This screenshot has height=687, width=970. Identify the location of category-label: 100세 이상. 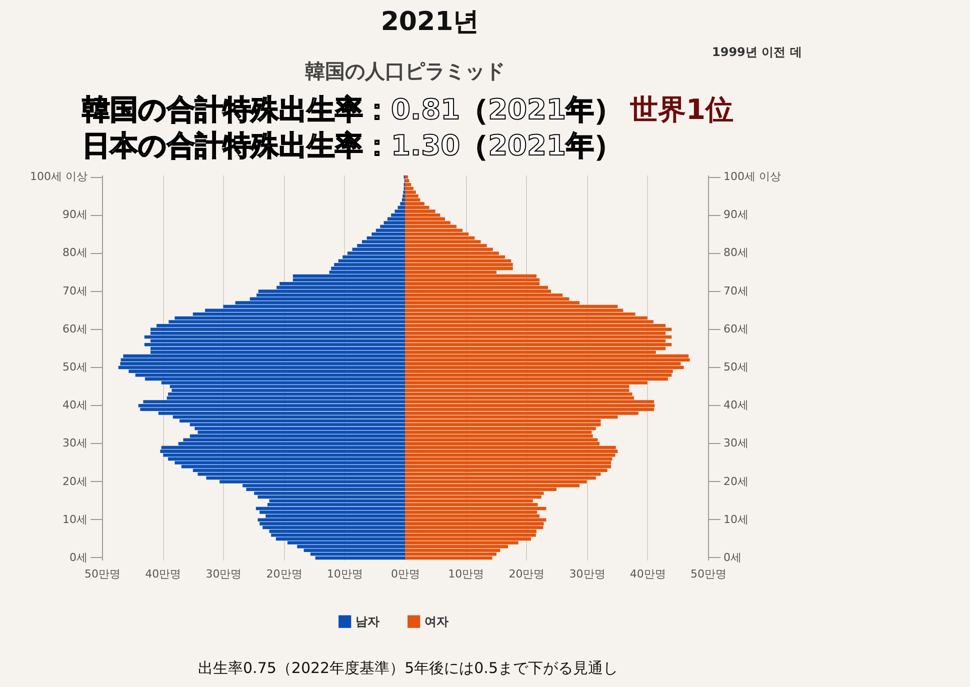
(59, 177).